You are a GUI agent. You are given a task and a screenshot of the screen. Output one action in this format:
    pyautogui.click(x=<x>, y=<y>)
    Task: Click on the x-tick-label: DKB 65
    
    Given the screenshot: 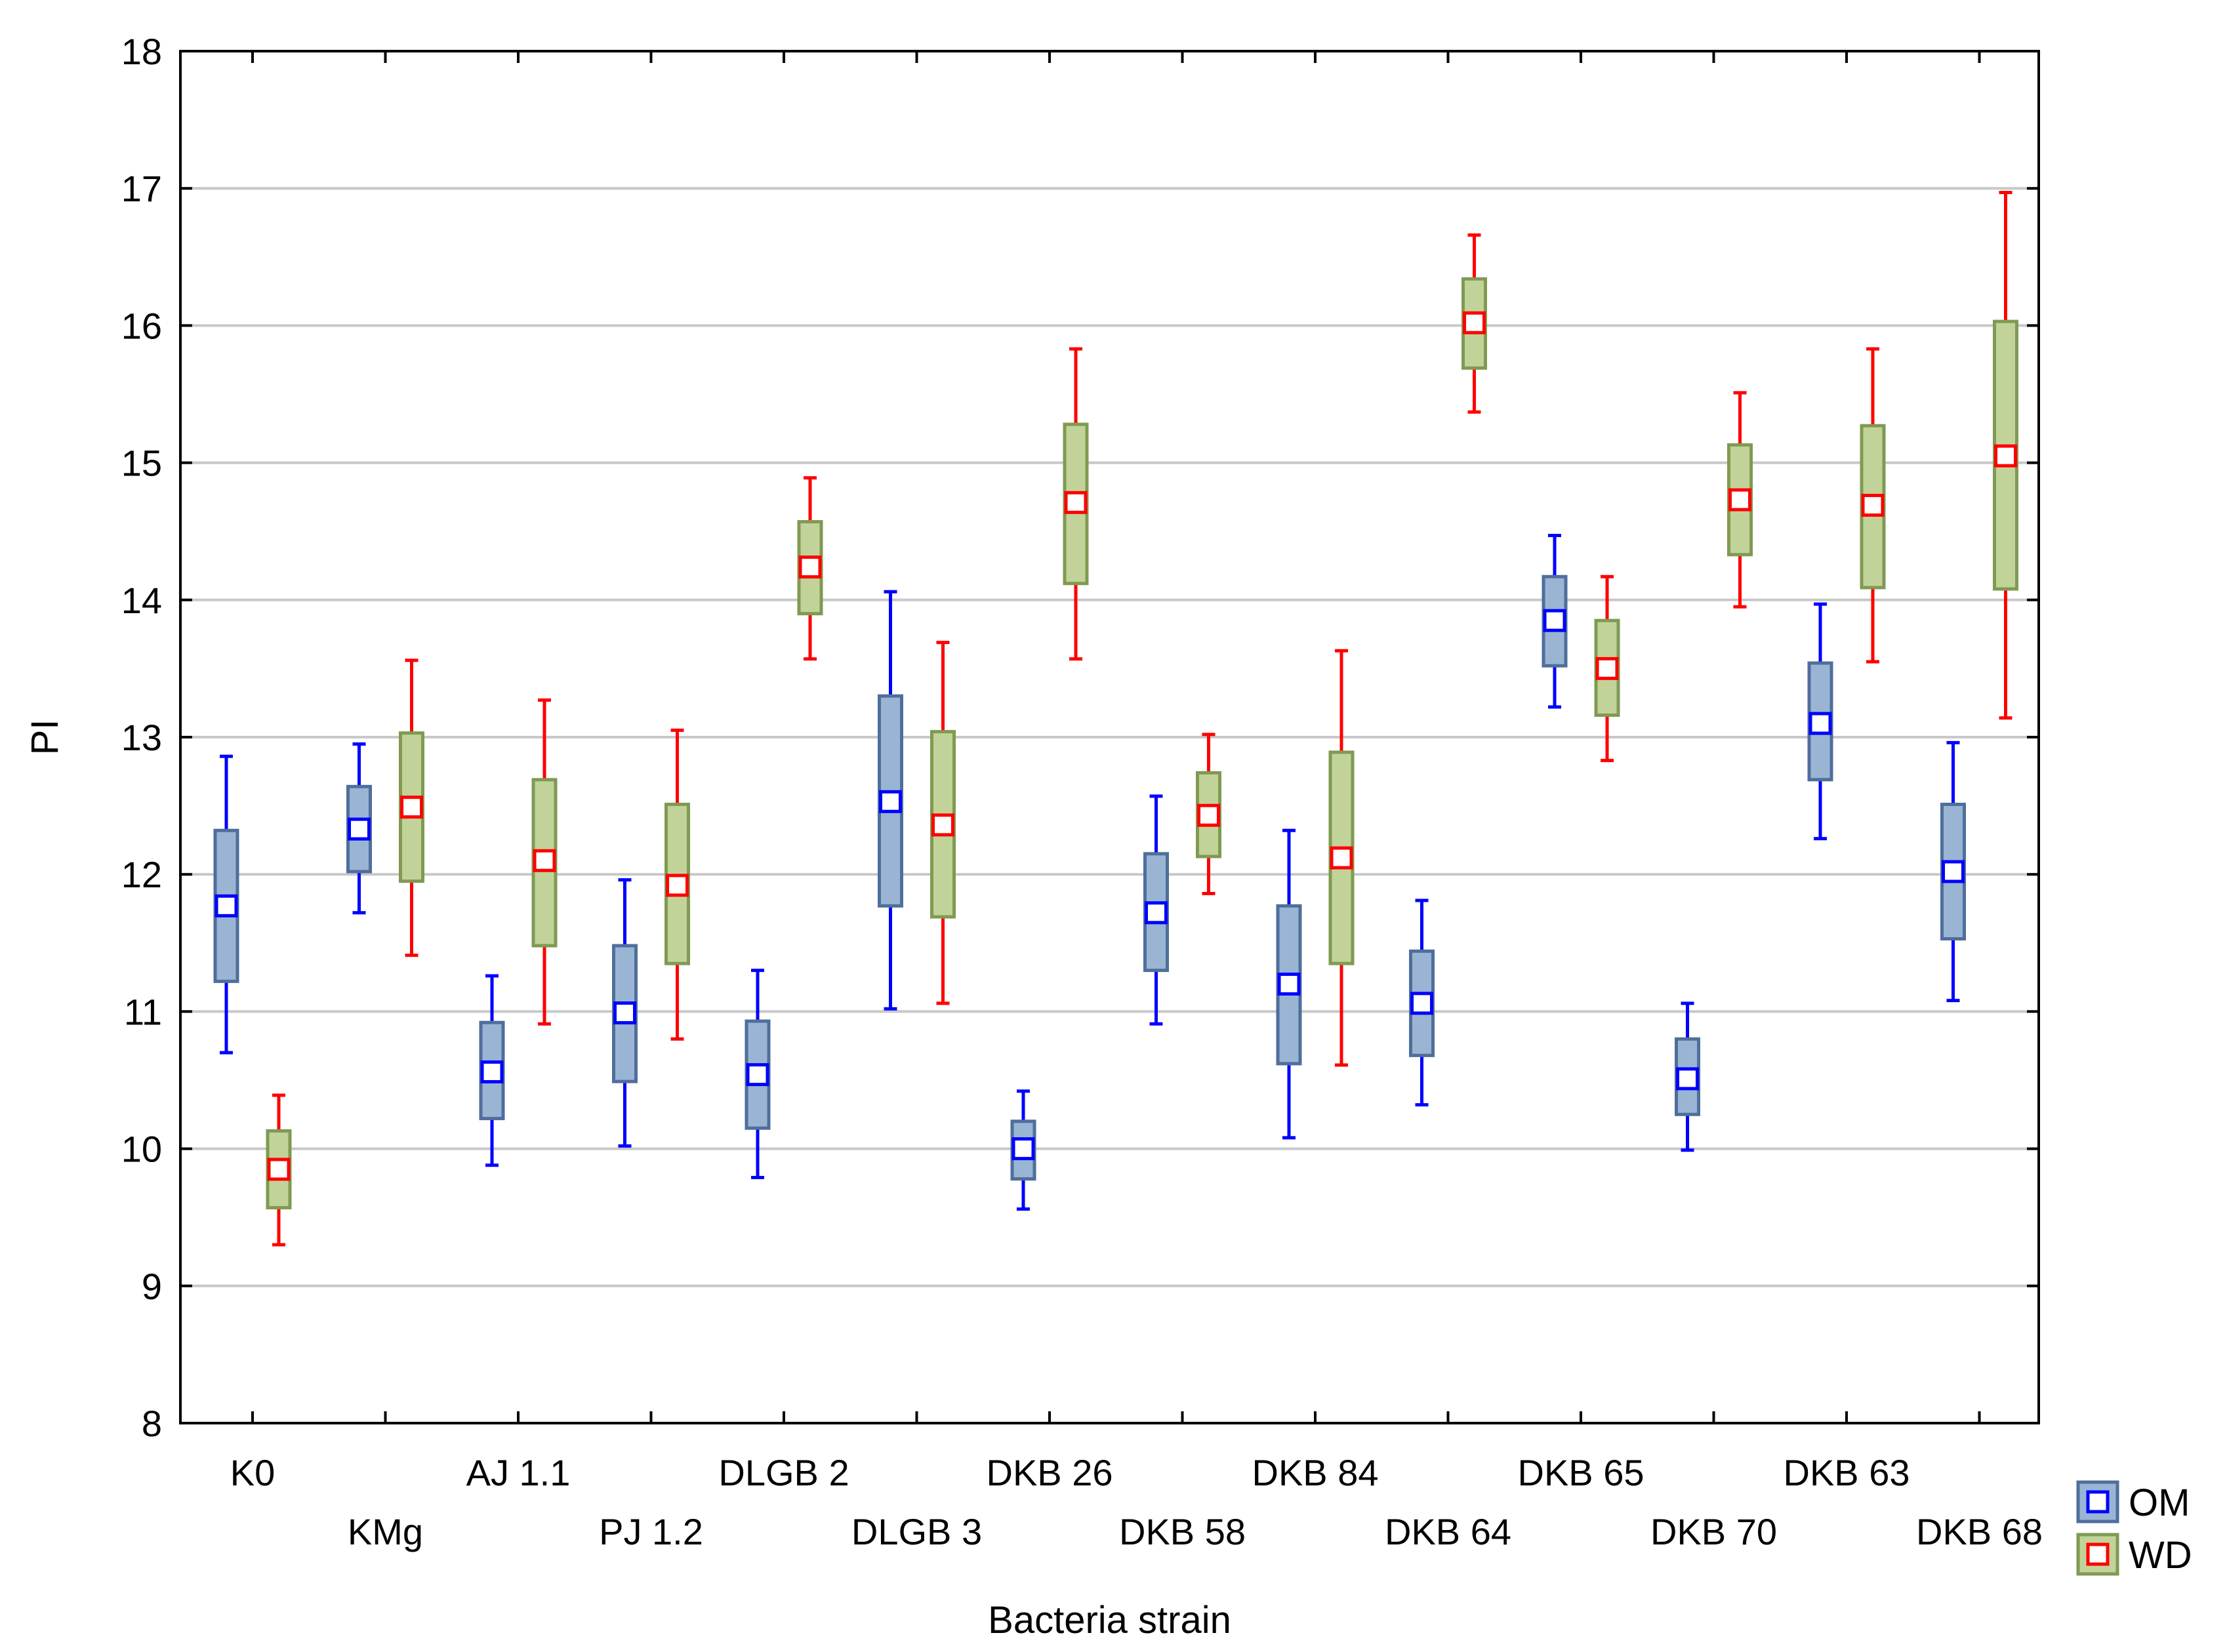 What is the action you would take?
    pyautogui.click(x=1581, y=1473)
    